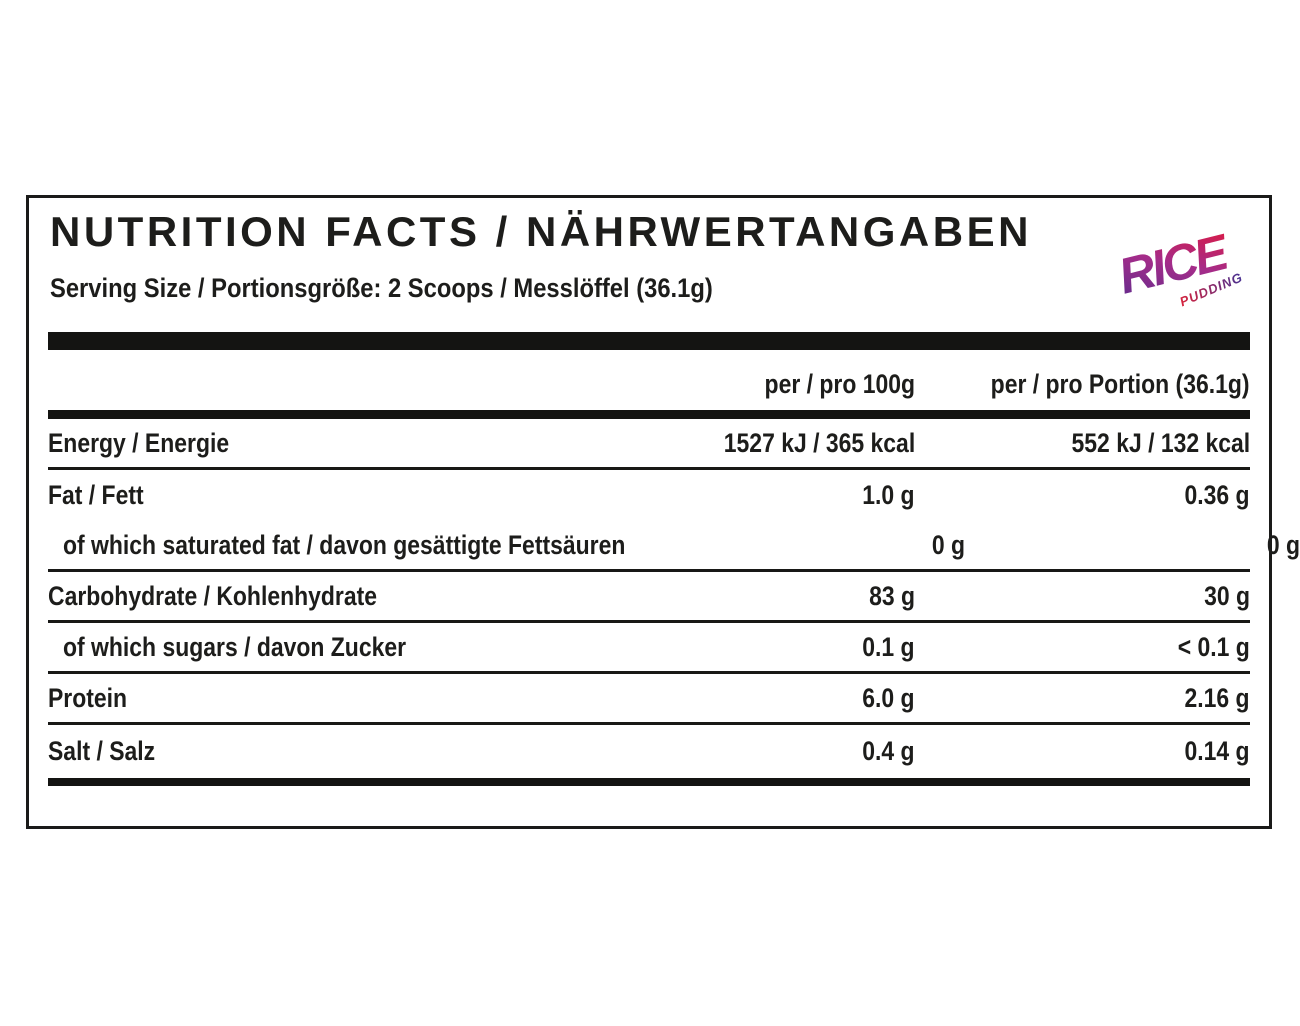 This screenshot has height=1026, width=1300. Describe the element at coordinates (235, 646) in the screenshot. I see `row-label: of which sugars / davon Zucker` at that location.